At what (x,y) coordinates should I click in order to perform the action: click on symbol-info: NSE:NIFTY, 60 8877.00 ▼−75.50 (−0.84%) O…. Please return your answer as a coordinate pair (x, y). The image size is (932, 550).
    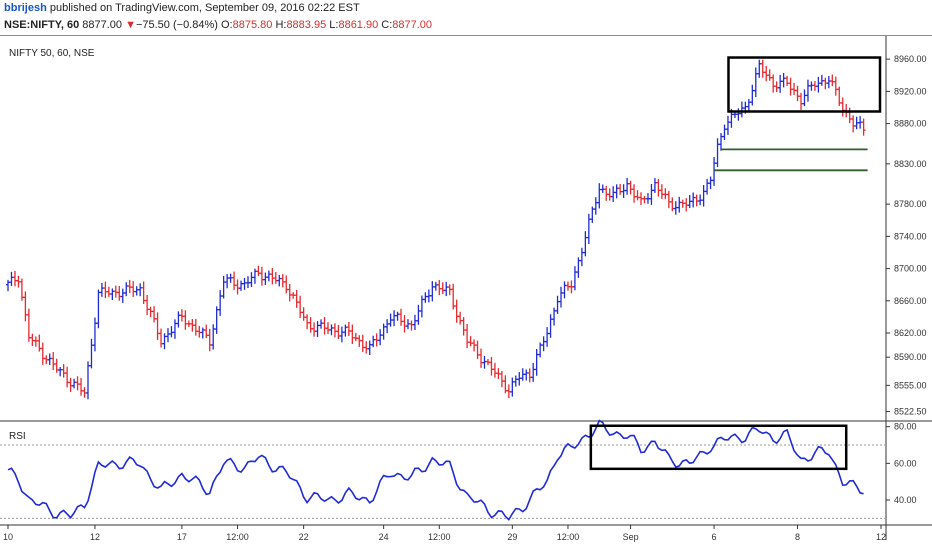
    Looking at the image, I should click on (218, 25).